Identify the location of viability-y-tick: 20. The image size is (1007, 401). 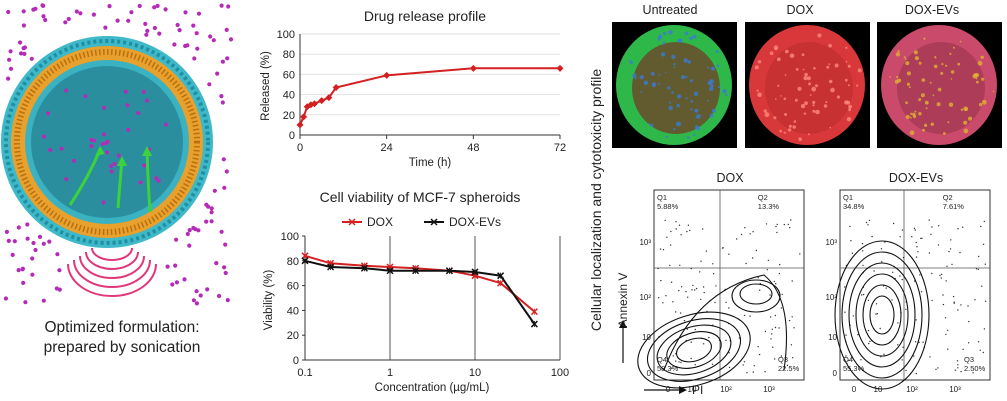
(293, 336).